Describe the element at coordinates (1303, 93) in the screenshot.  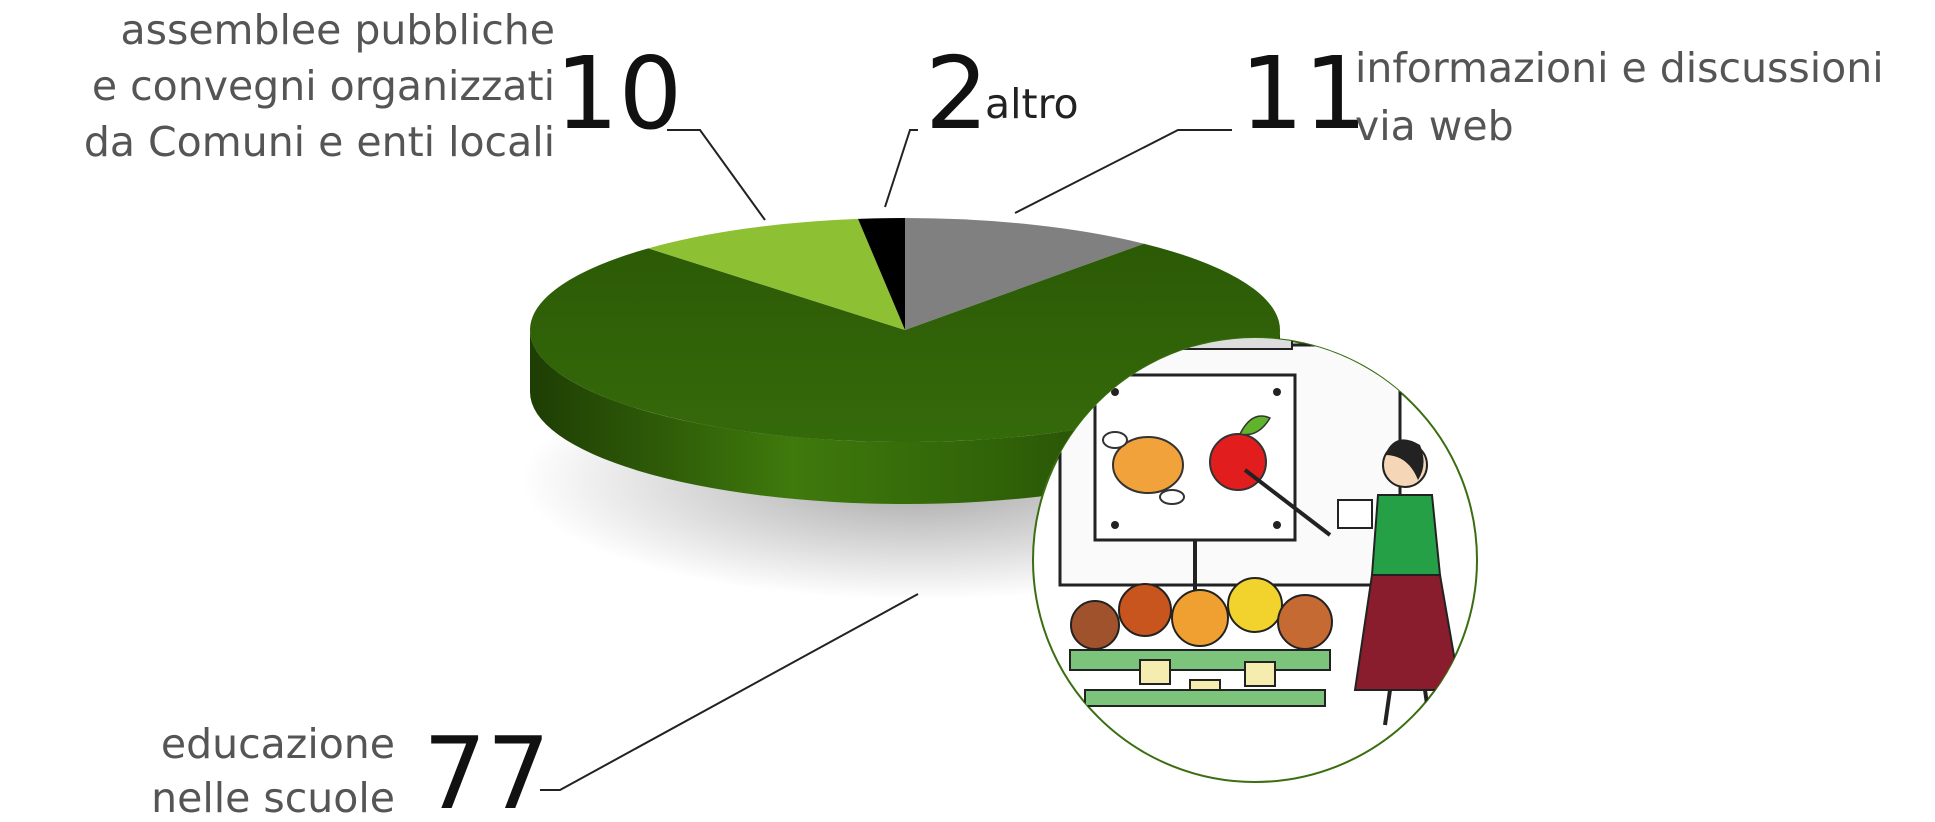
I see `value-label-web: 11` at that location.